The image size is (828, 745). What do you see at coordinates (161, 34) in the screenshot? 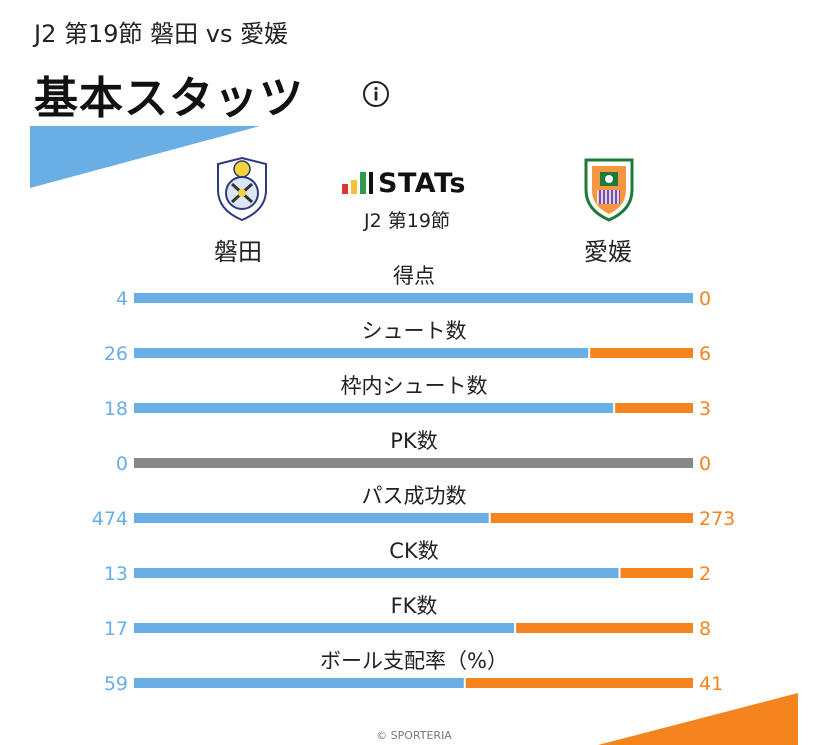
I see `match-subtitle: J2 第19節 磐田 vs 愛媛` at bounding box center [161, 34].